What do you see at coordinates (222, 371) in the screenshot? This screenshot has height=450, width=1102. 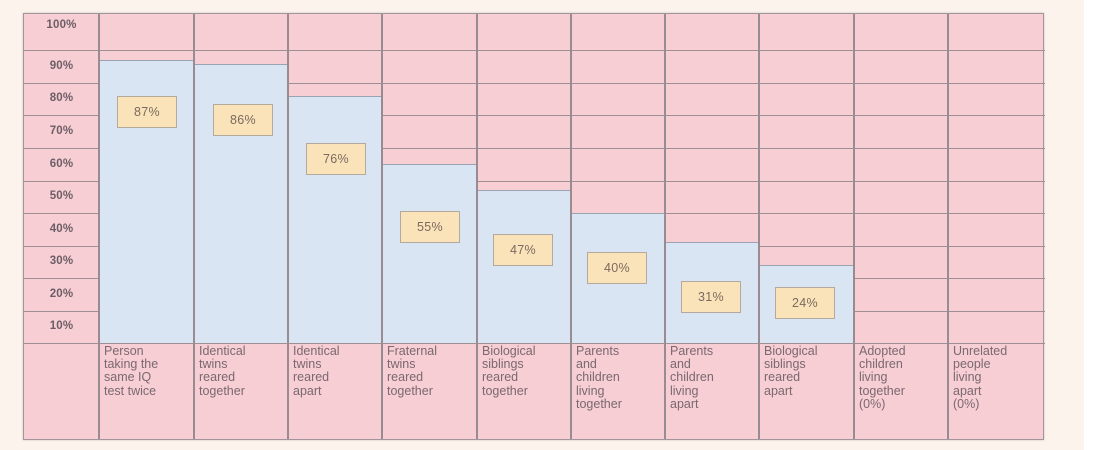 I see `category-label: Identical twins reared together` at bounding box center [222, 371].